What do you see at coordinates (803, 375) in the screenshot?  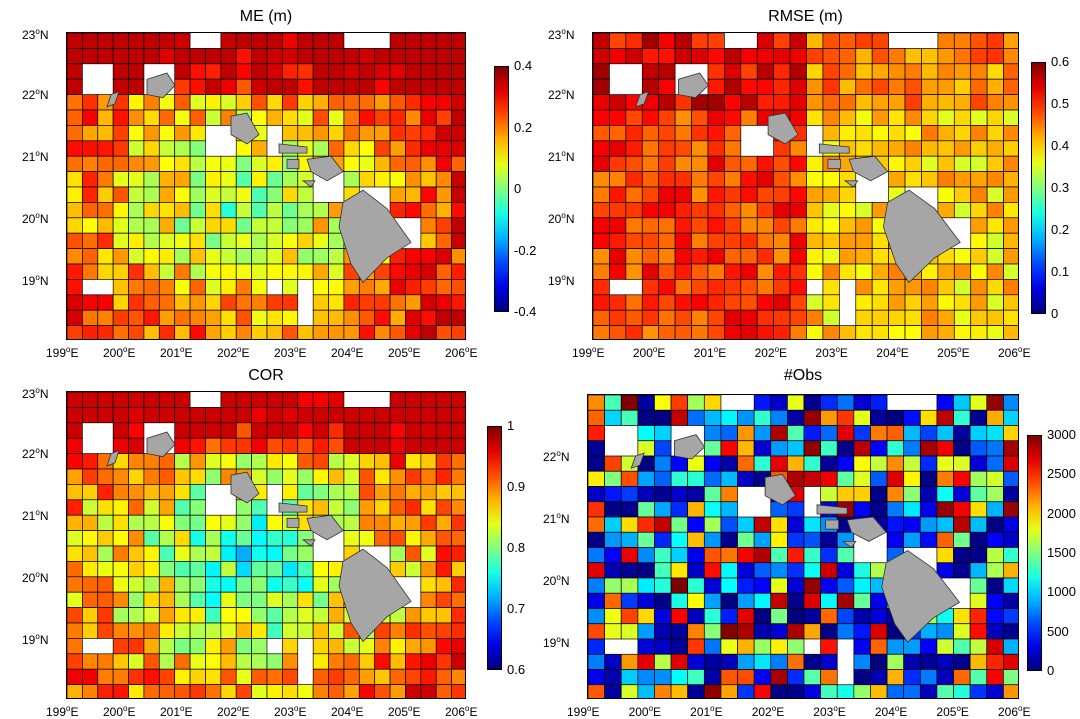 I see `obs-title: #Obs` at bounding box center [803, 375].